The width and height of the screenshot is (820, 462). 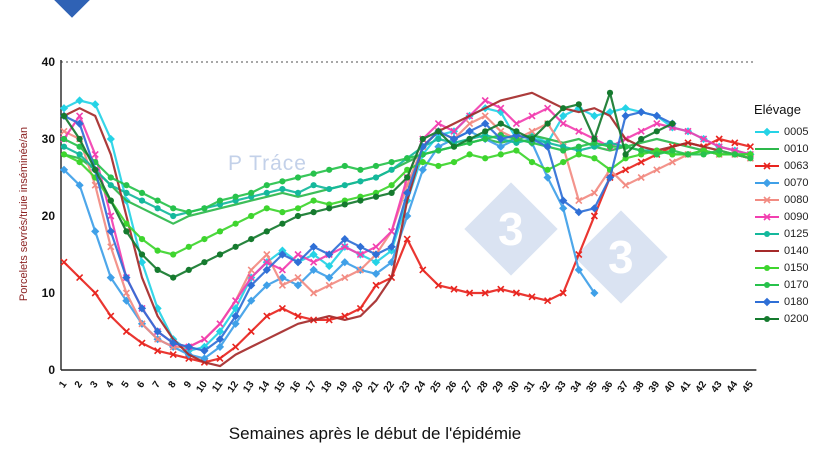 I want to click on y-tick-label: 10, so click(x=49, y=293).